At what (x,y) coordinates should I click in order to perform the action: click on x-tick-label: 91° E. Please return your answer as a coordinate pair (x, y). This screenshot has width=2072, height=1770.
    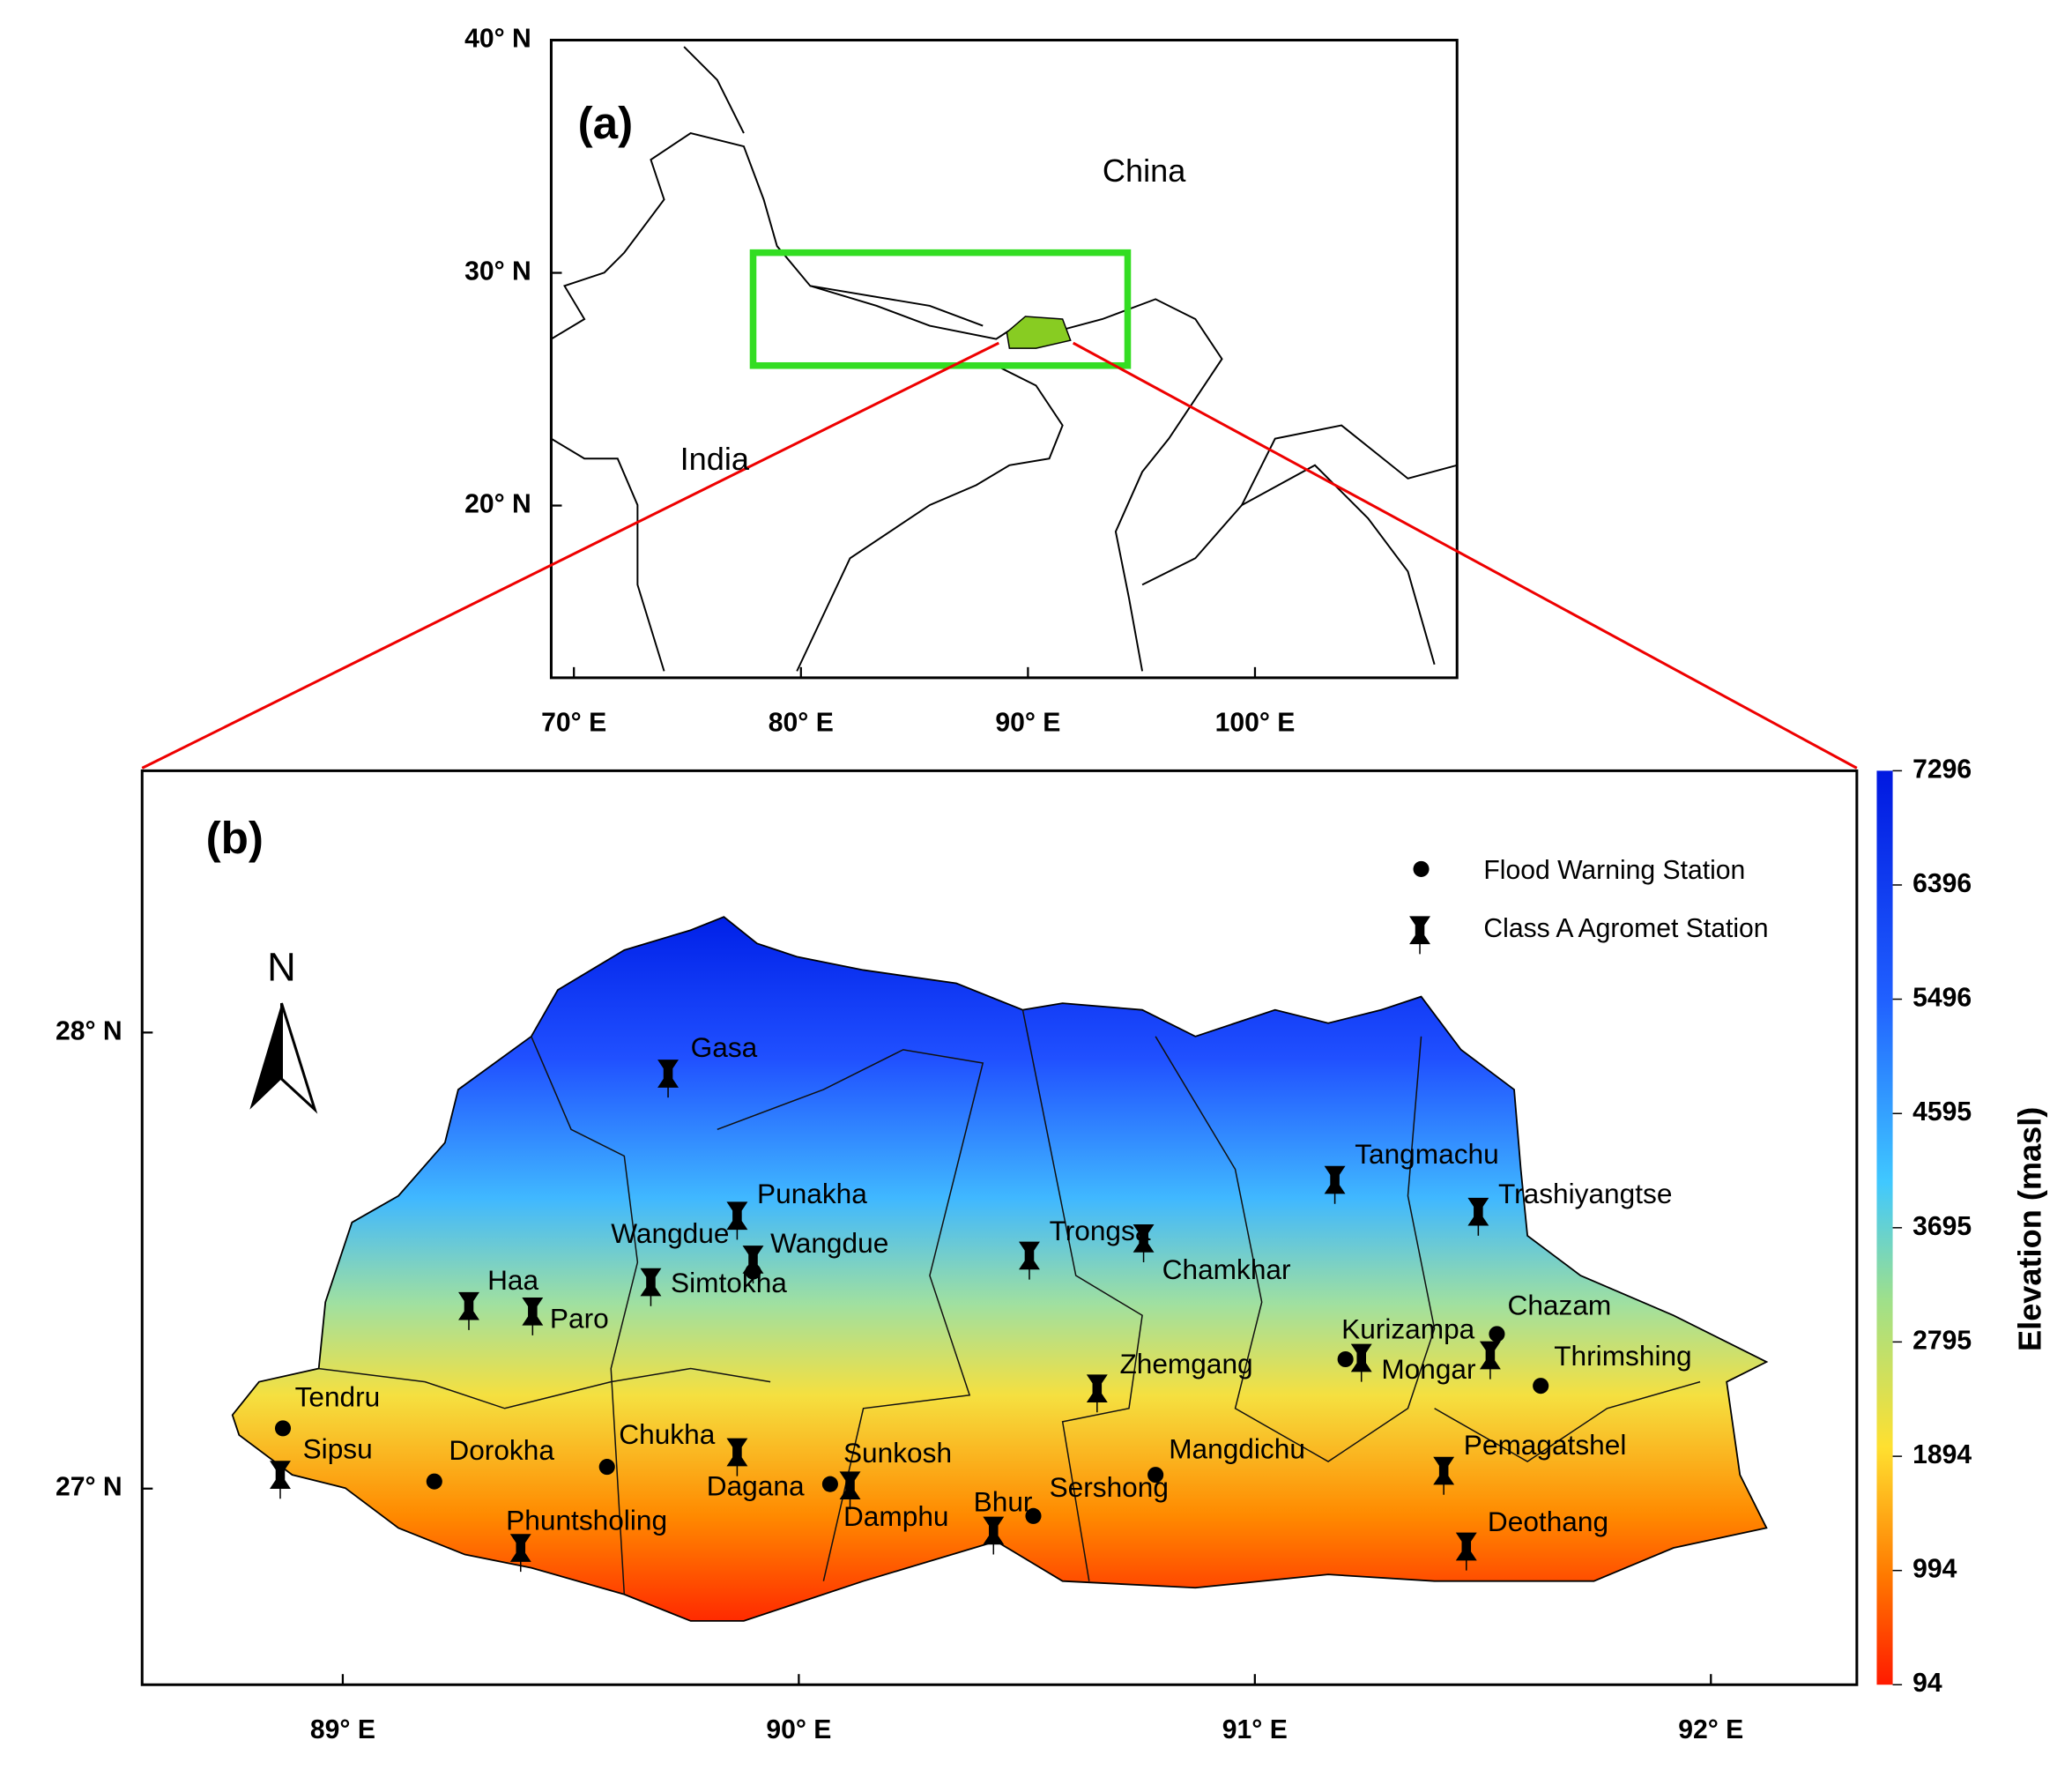
    Looking at the image, I should click on (1255, 1729).